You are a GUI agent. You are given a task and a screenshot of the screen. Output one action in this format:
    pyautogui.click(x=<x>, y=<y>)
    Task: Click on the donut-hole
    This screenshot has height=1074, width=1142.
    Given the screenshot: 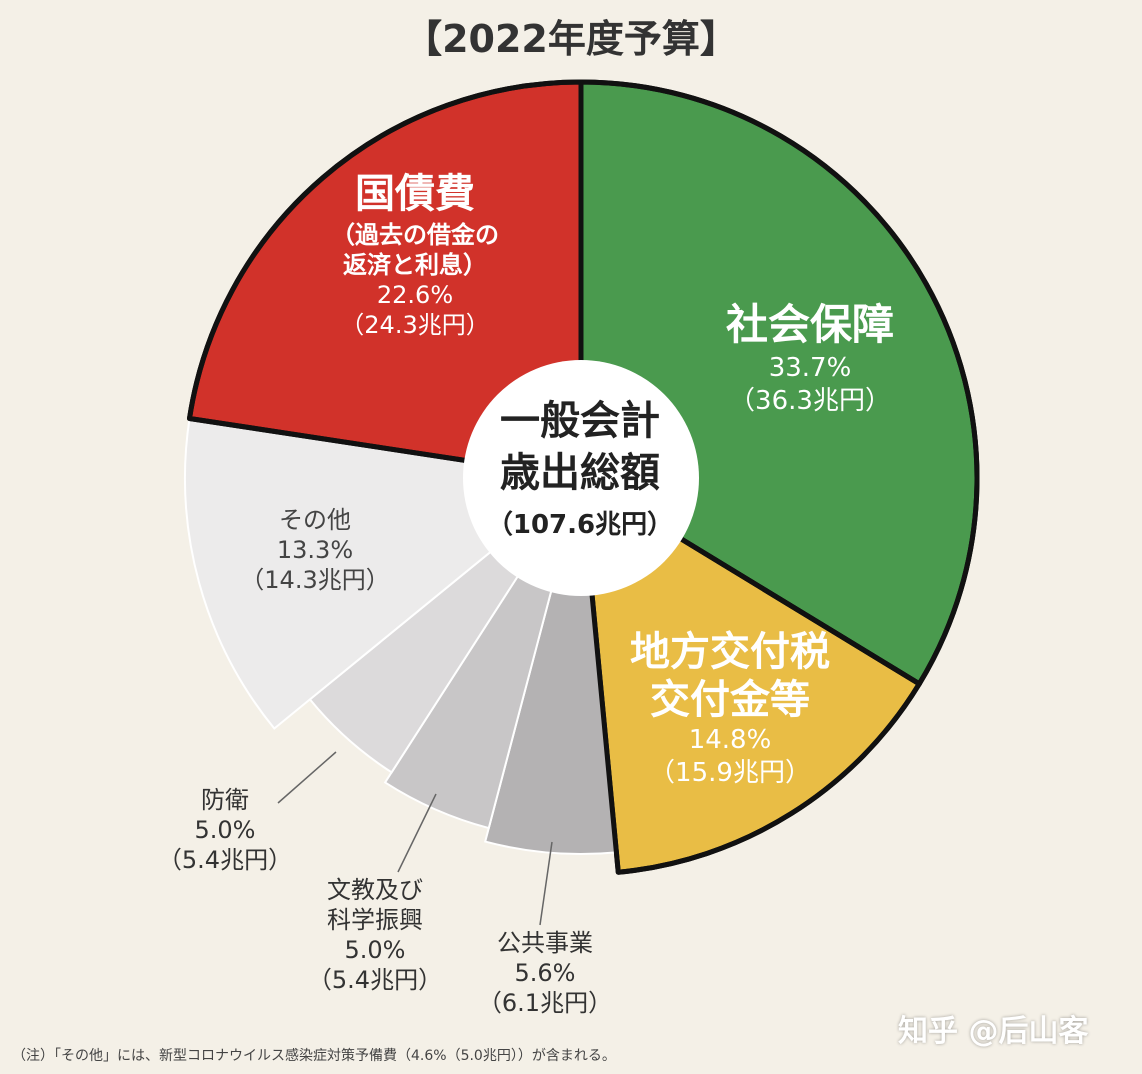 What is the action you would take?
    pyautogui.click(x=581, y=478)
    